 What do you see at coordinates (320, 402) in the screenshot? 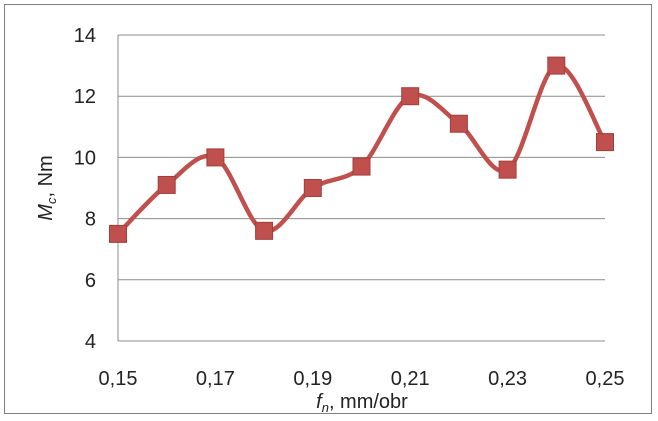
I see `x-axis-var: f` at bounding box center [320, 402].